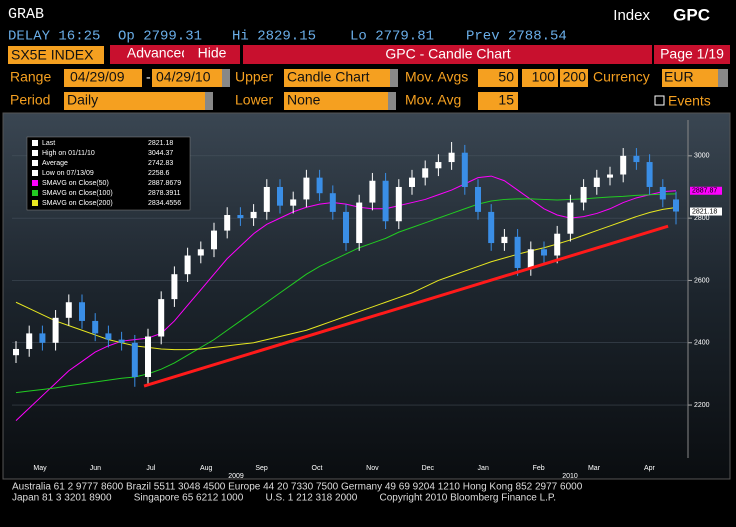  Describe the element at coordinates (158, 54) in the screenshot. I see `advanced-button` at that location.